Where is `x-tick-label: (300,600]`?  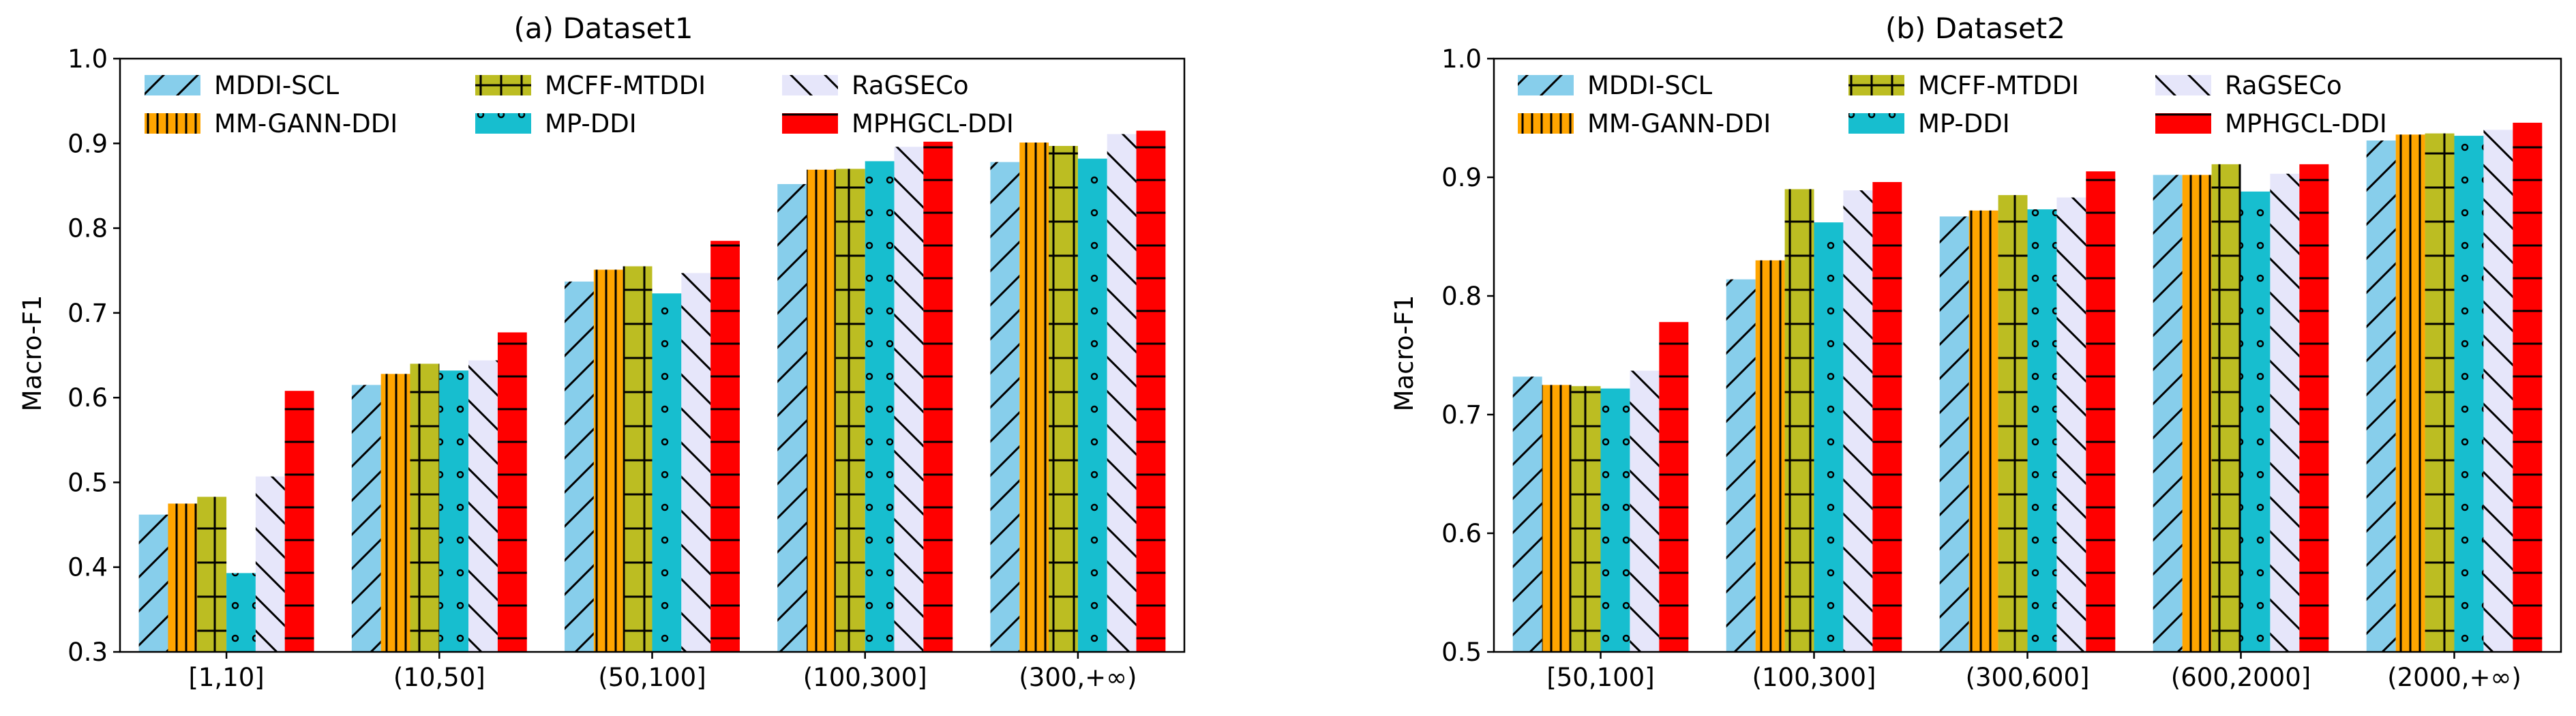 x-tick-label: (300,600] is located at coordinates (2028, 677).